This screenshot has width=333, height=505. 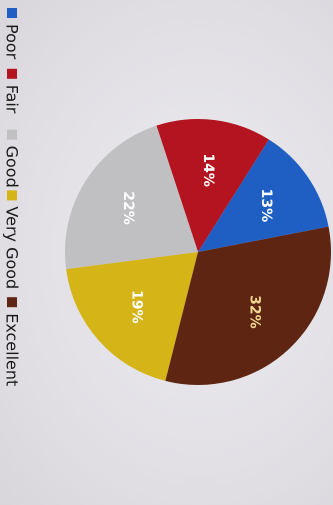 What do you see at coordinates (12, 247) in the screenshot?
I see `legend-label: Very Good` at bounding box center [12, 247].